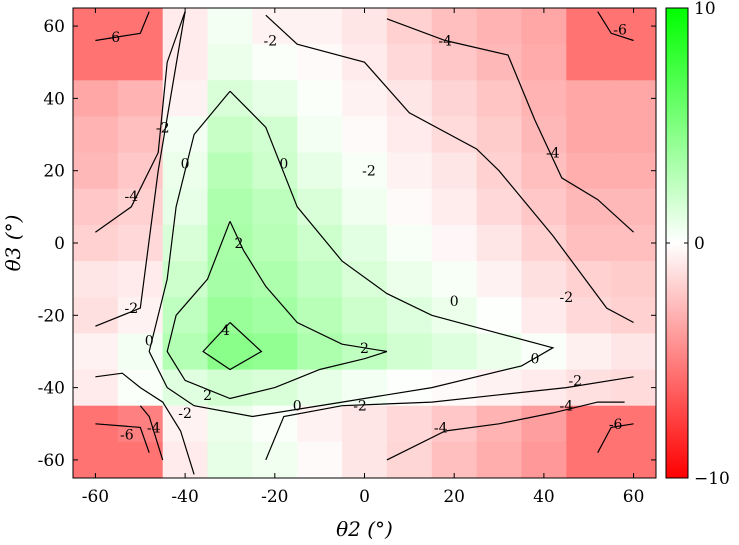 Image resolution: width=739 pixels, height=545 pixels. Describe the element at coordinates (634, 497) in the screenshot. I see `x-tick-label: 60` at that location.